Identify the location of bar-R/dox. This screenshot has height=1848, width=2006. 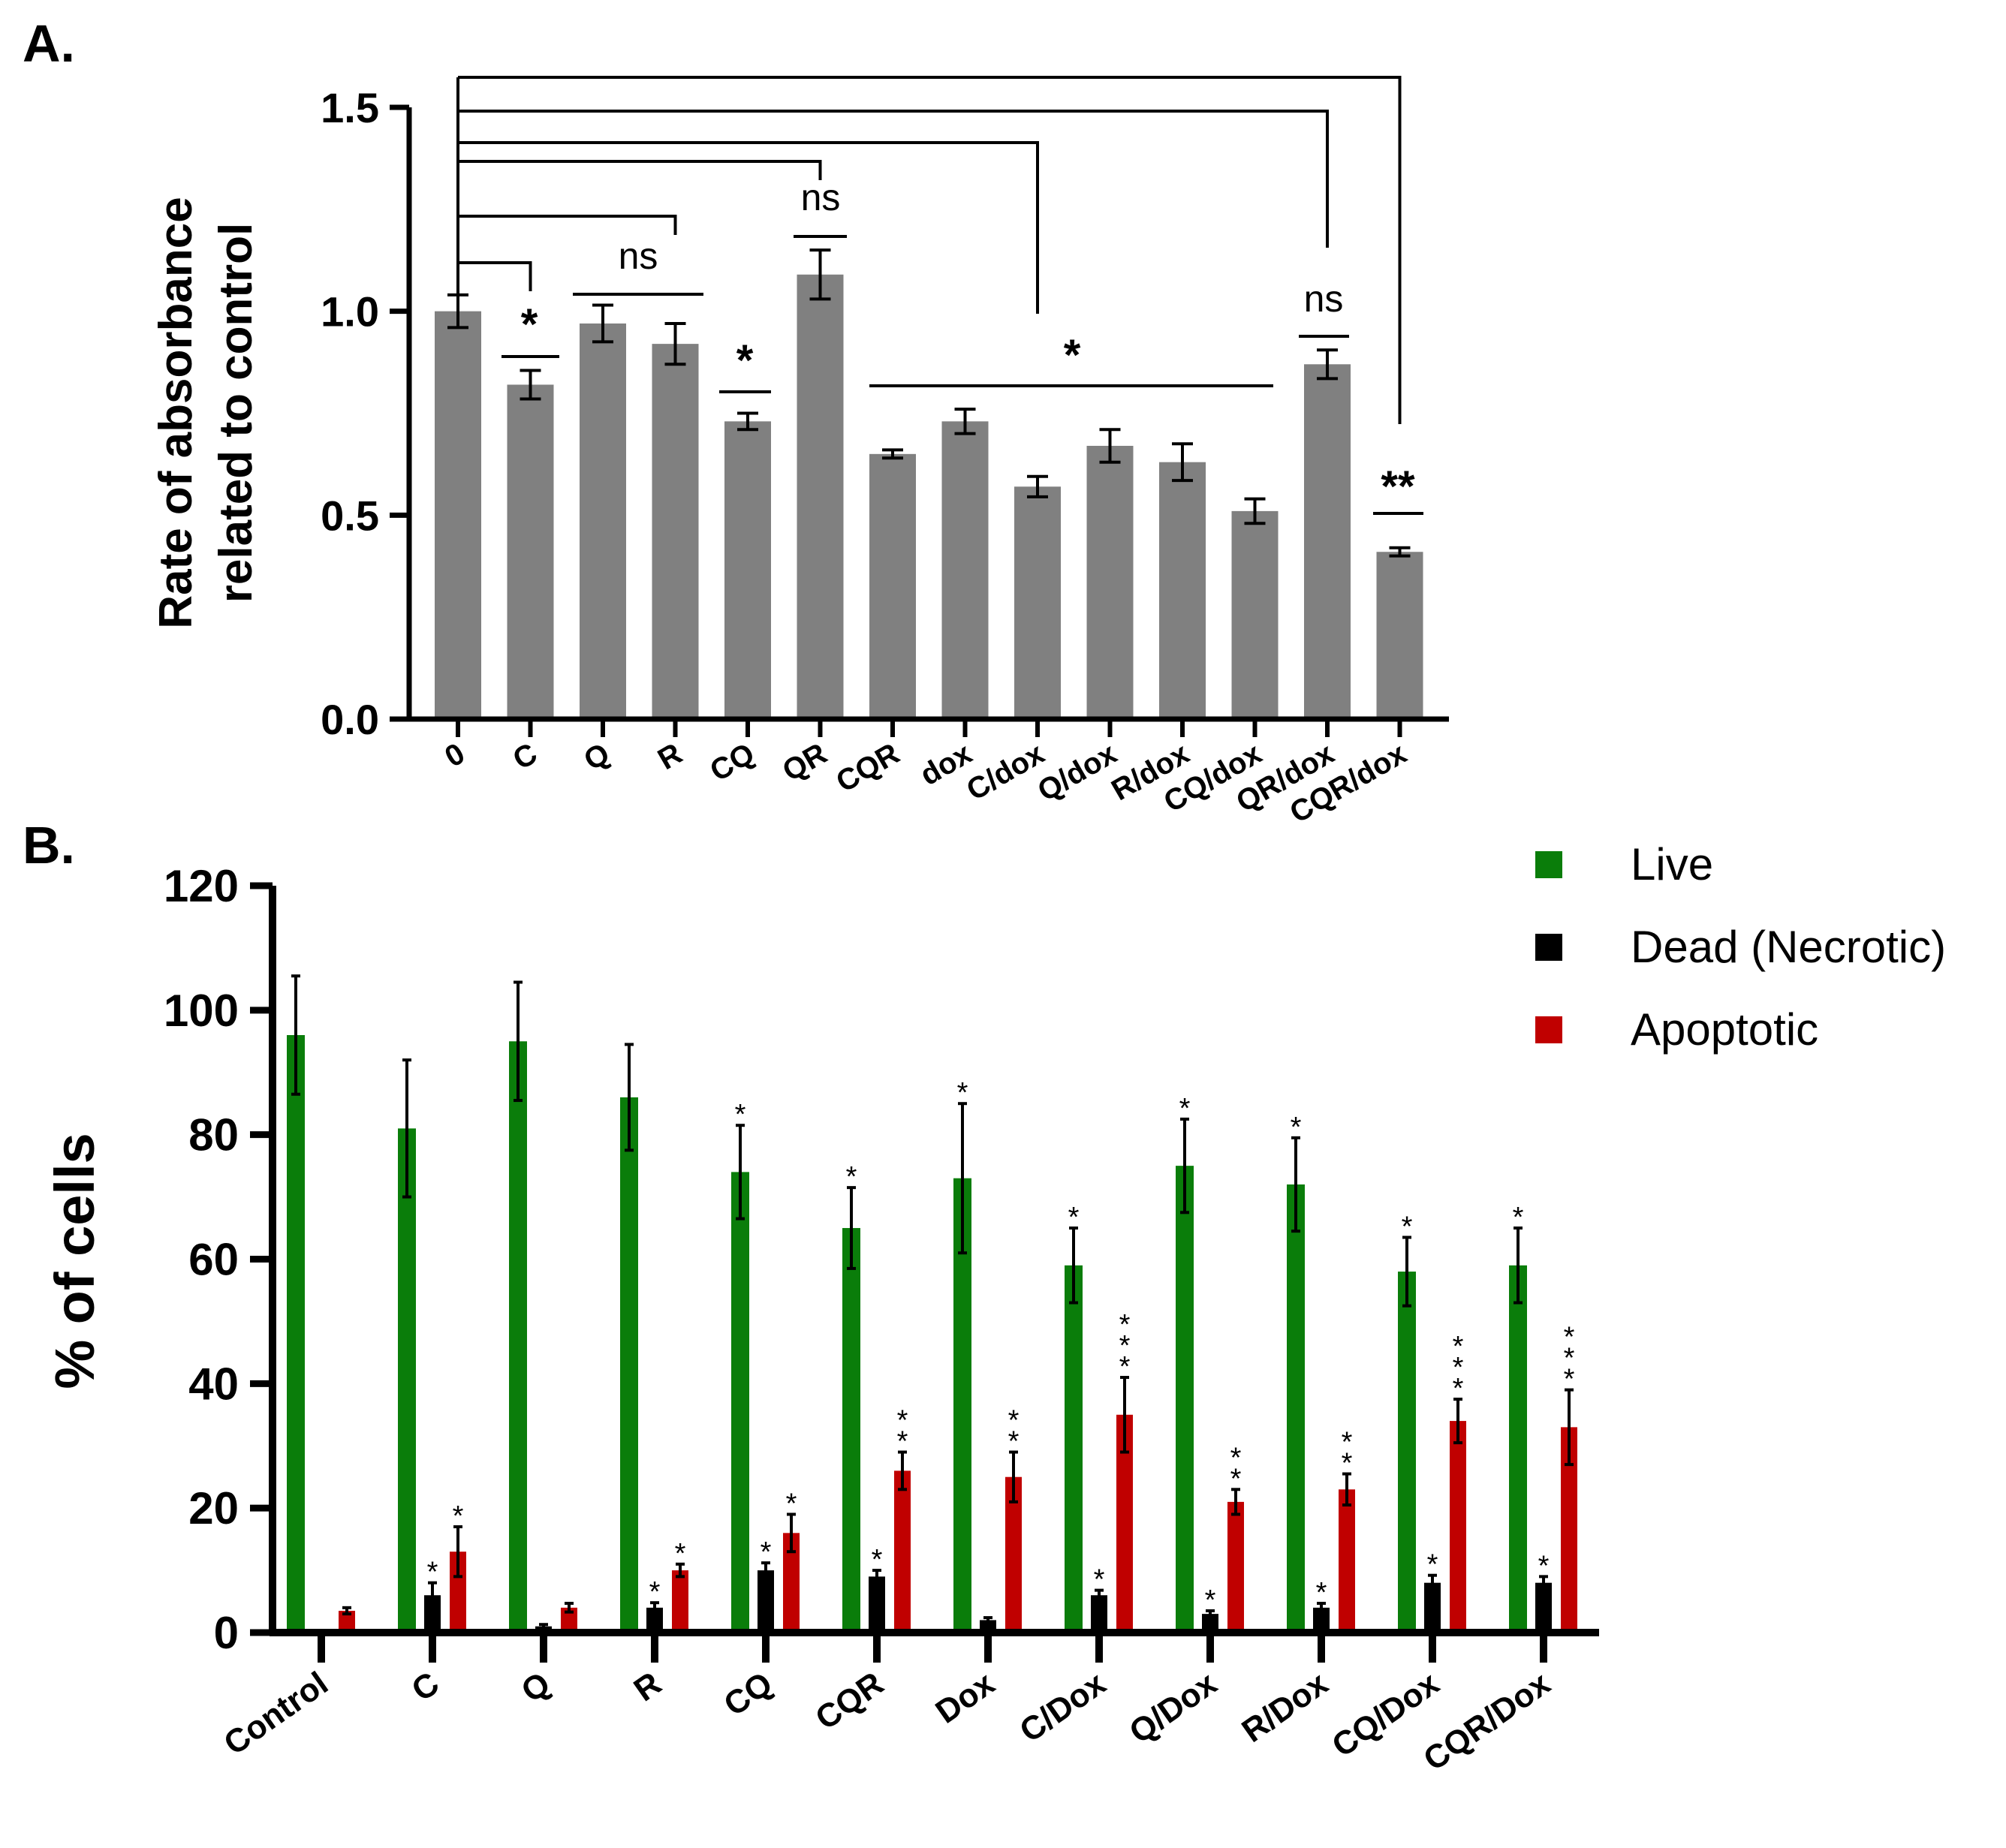
(1182, 590).